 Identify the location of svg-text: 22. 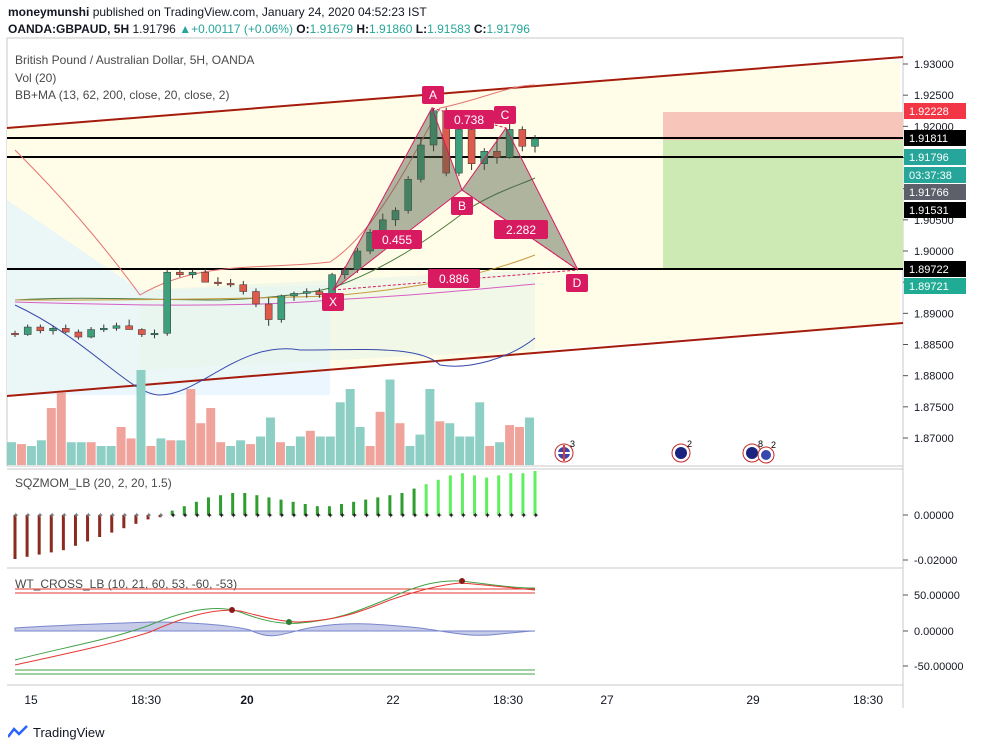
(393, 700).